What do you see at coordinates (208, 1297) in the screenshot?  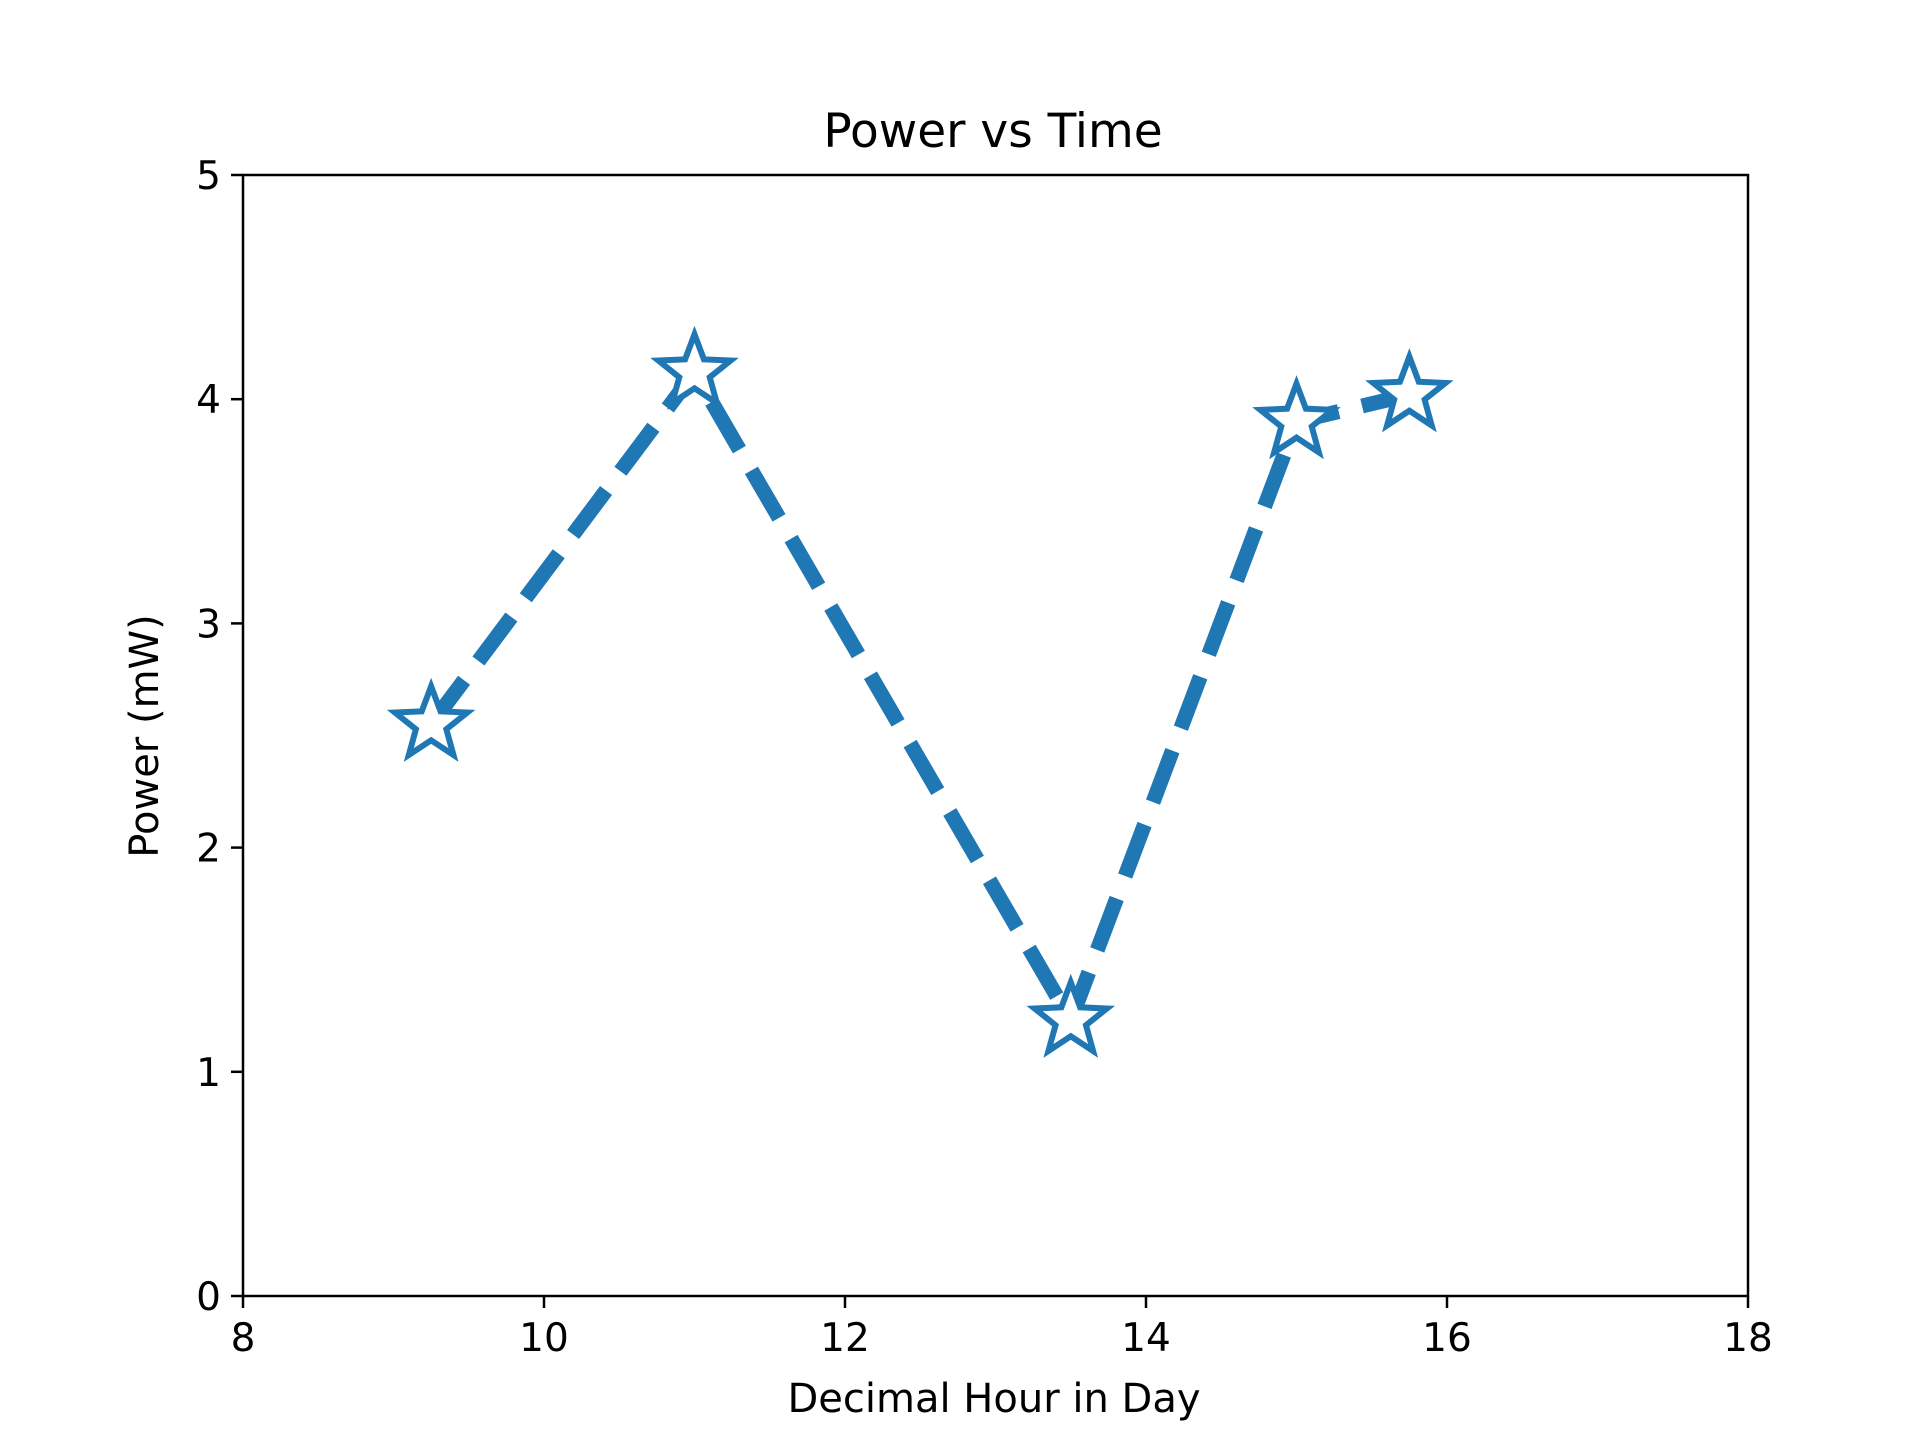 I see `y-tick-label: 0` at bounding box center [208, 1297].